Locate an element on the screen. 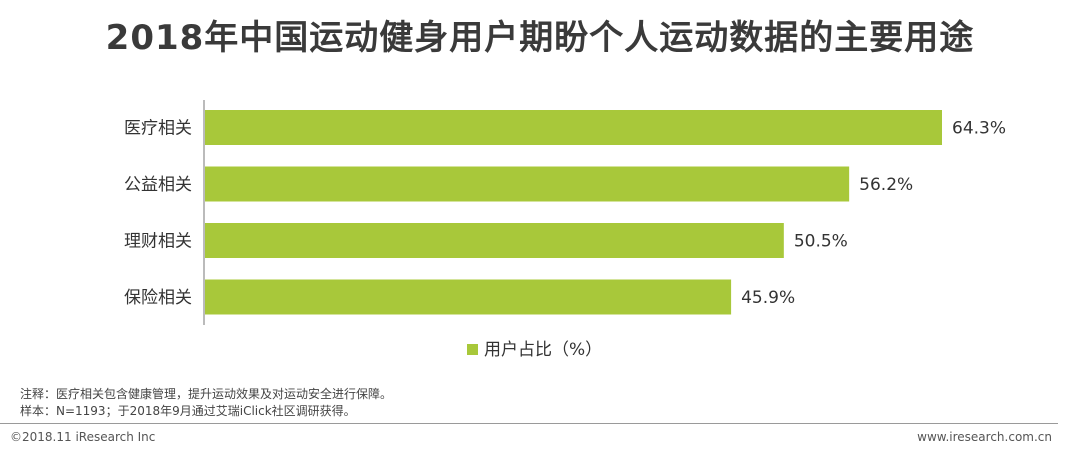 The height and width of the screenshot is (453, 1080). category-label-0: 医疗相关 is located at coordinates (158, 129).